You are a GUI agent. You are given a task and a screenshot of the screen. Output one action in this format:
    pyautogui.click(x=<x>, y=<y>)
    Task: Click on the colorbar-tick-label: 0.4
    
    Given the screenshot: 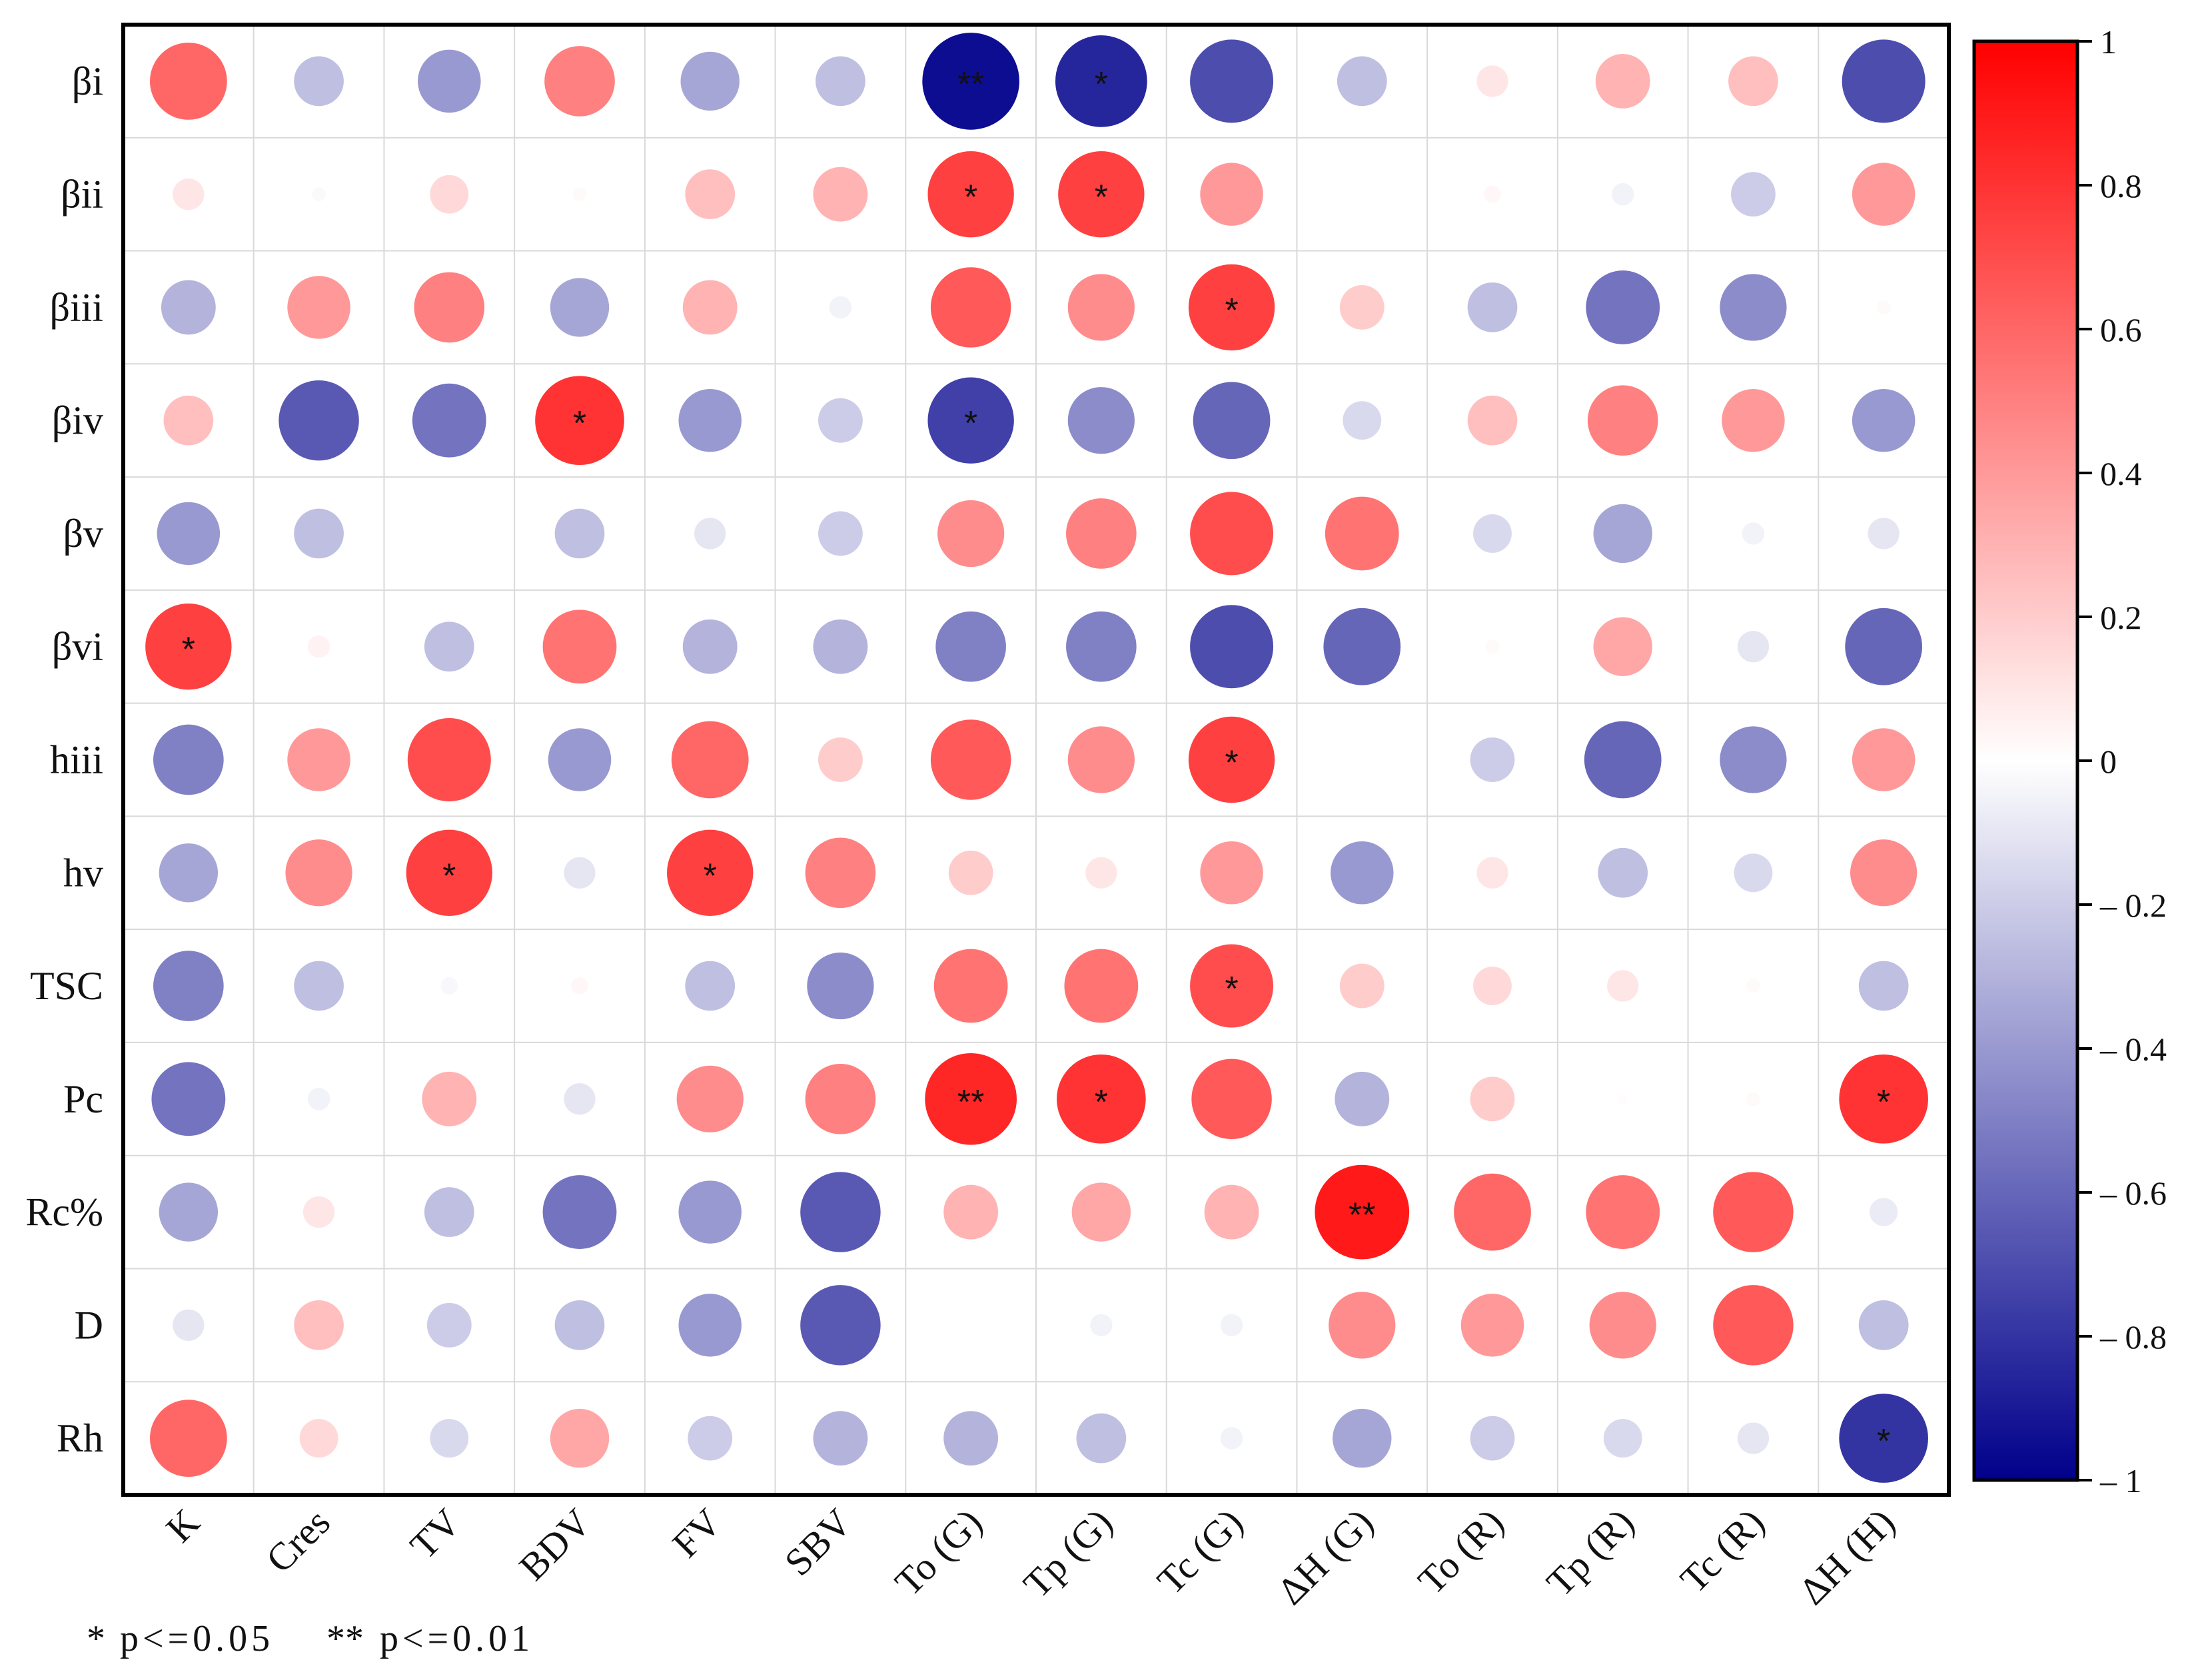 What is the action you would take?
    pyautogui.click(x=2121, y=473)
    